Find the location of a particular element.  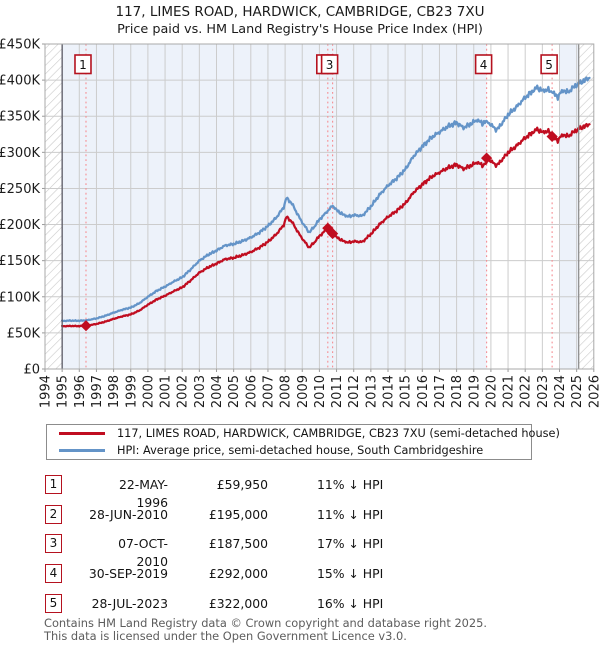

sale-row: 4 30-SEP-2019 £292,000 15% ↓ HPI is located at coordinates (315, 574).